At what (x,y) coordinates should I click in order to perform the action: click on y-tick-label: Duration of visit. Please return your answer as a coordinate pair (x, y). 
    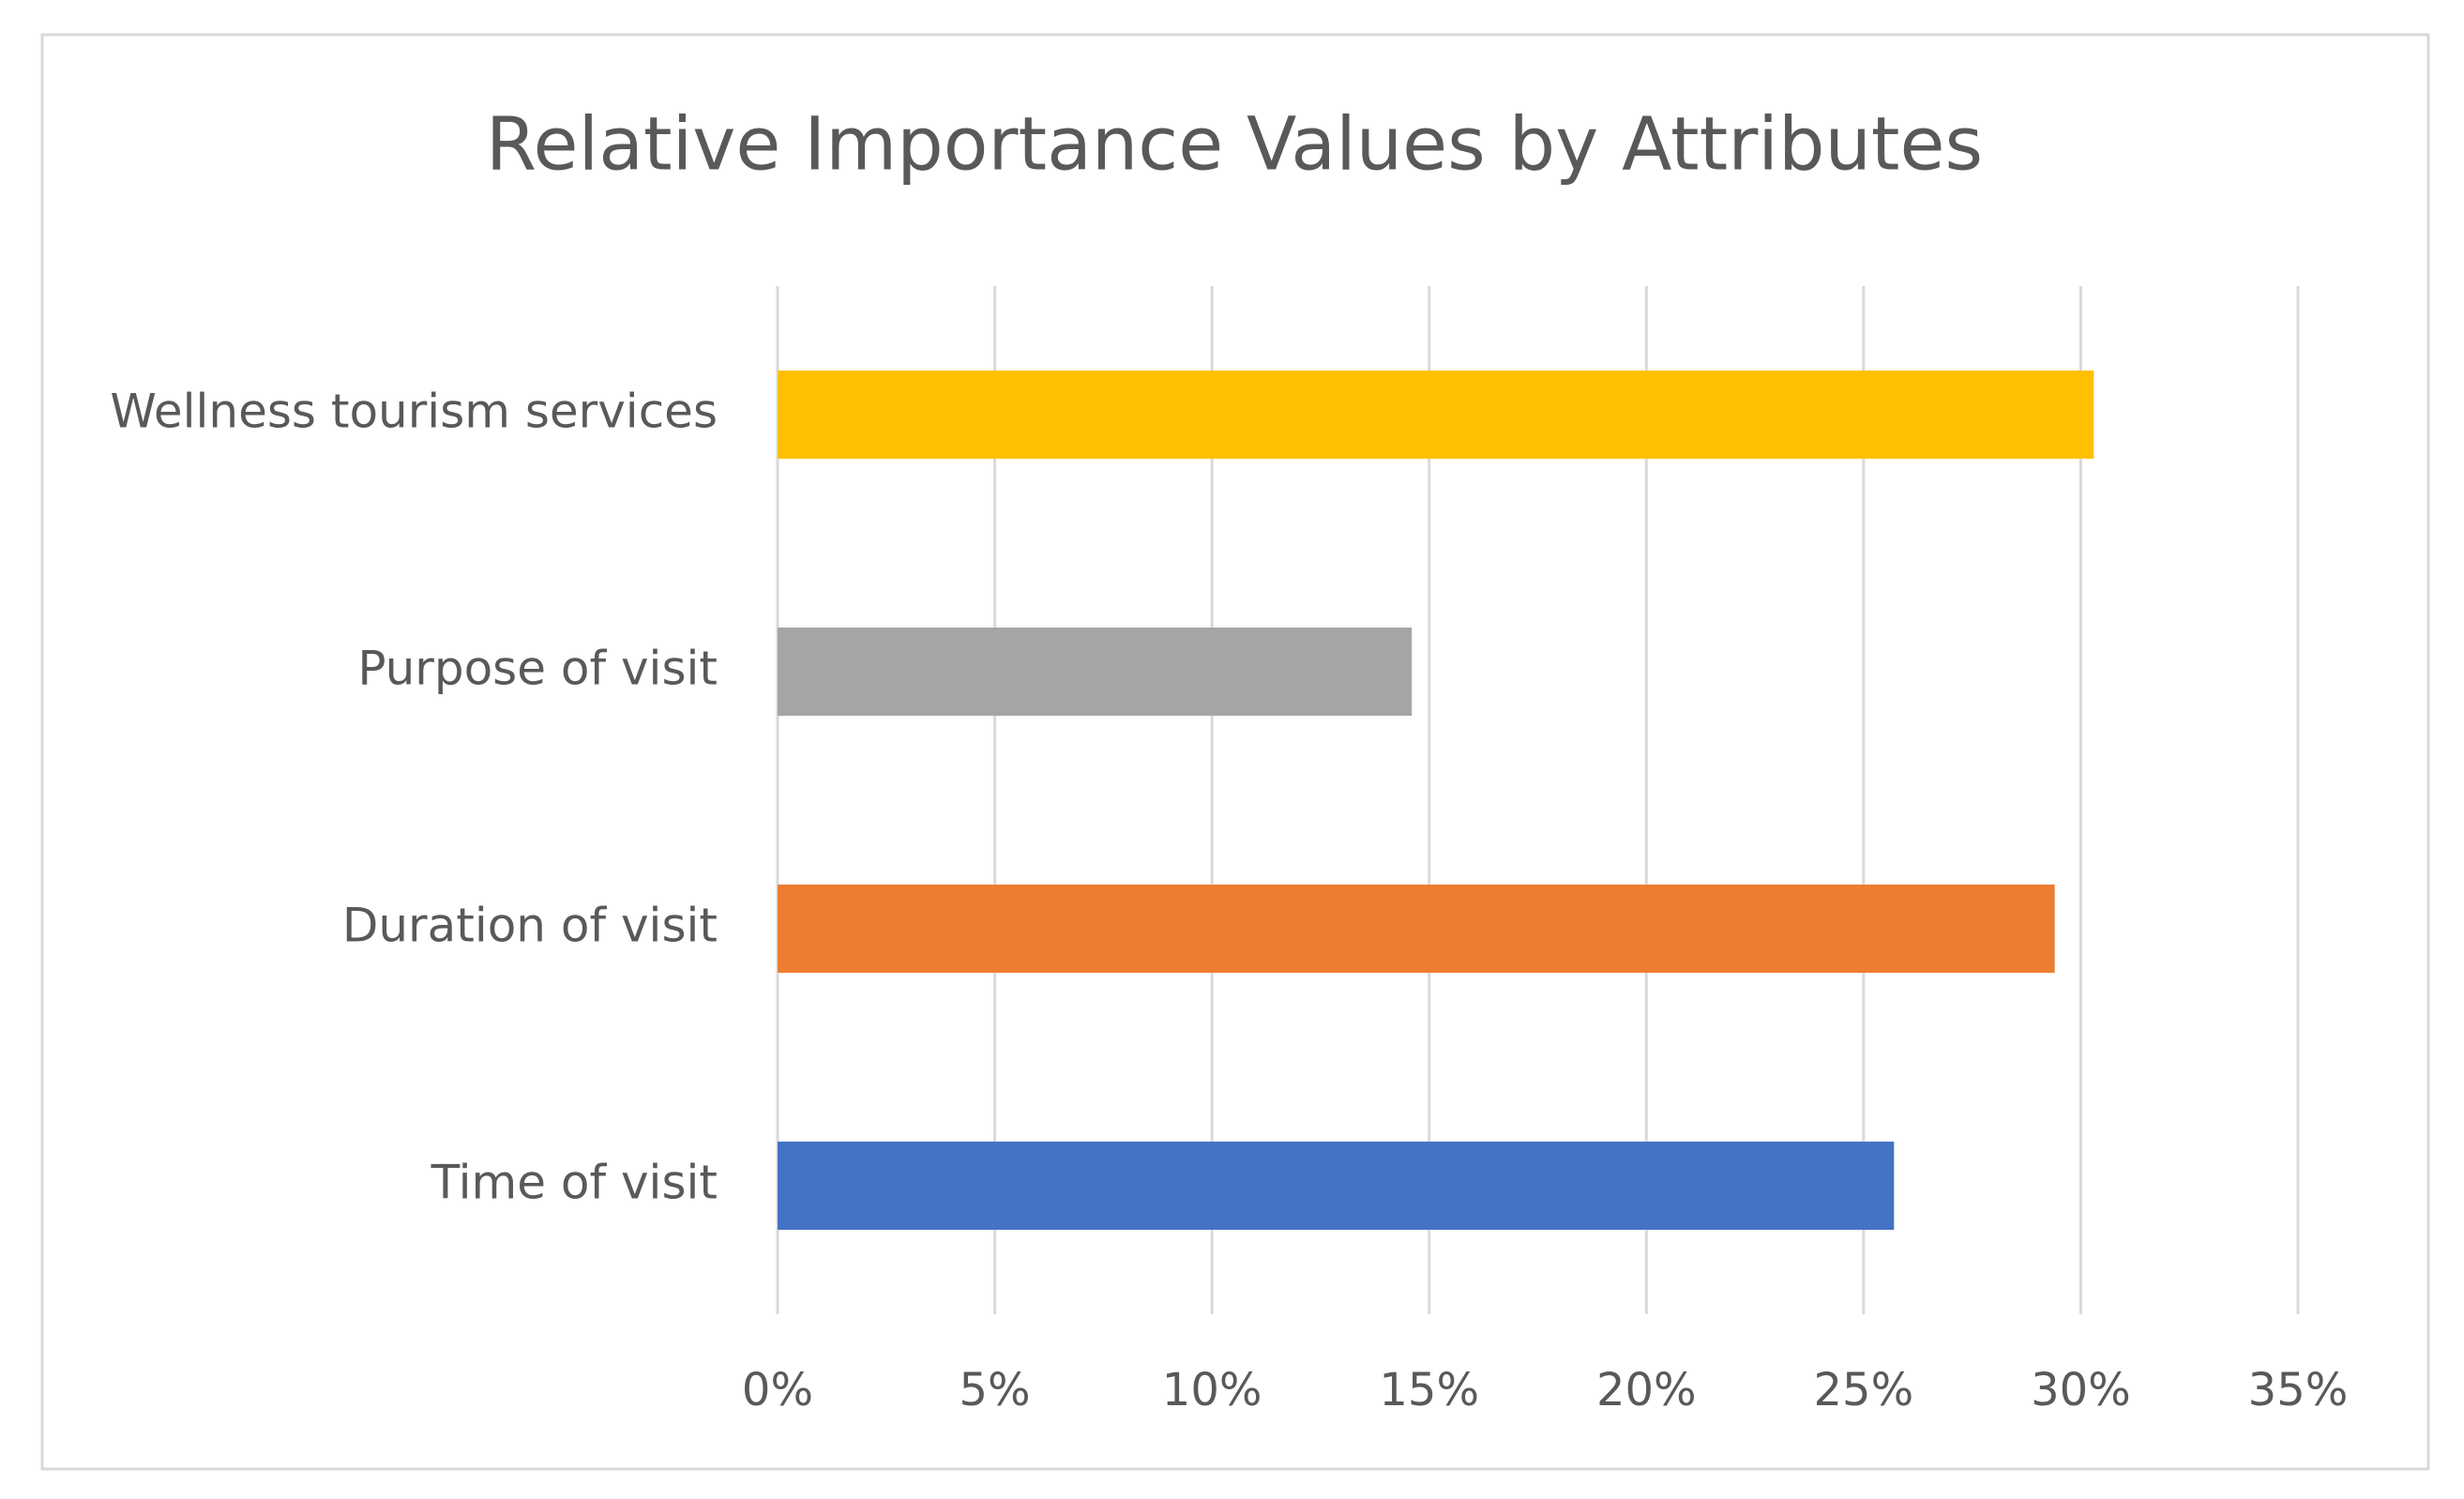
    Looking at the image, I should click on (530, 926).